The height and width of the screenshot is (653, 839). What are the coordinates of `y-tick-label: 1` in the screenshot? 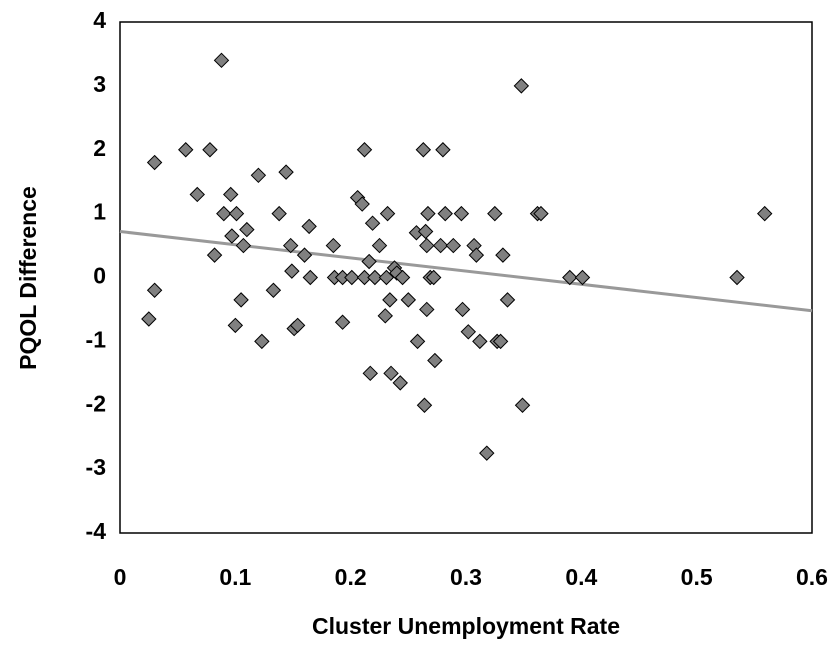 It's located at (99, 212).